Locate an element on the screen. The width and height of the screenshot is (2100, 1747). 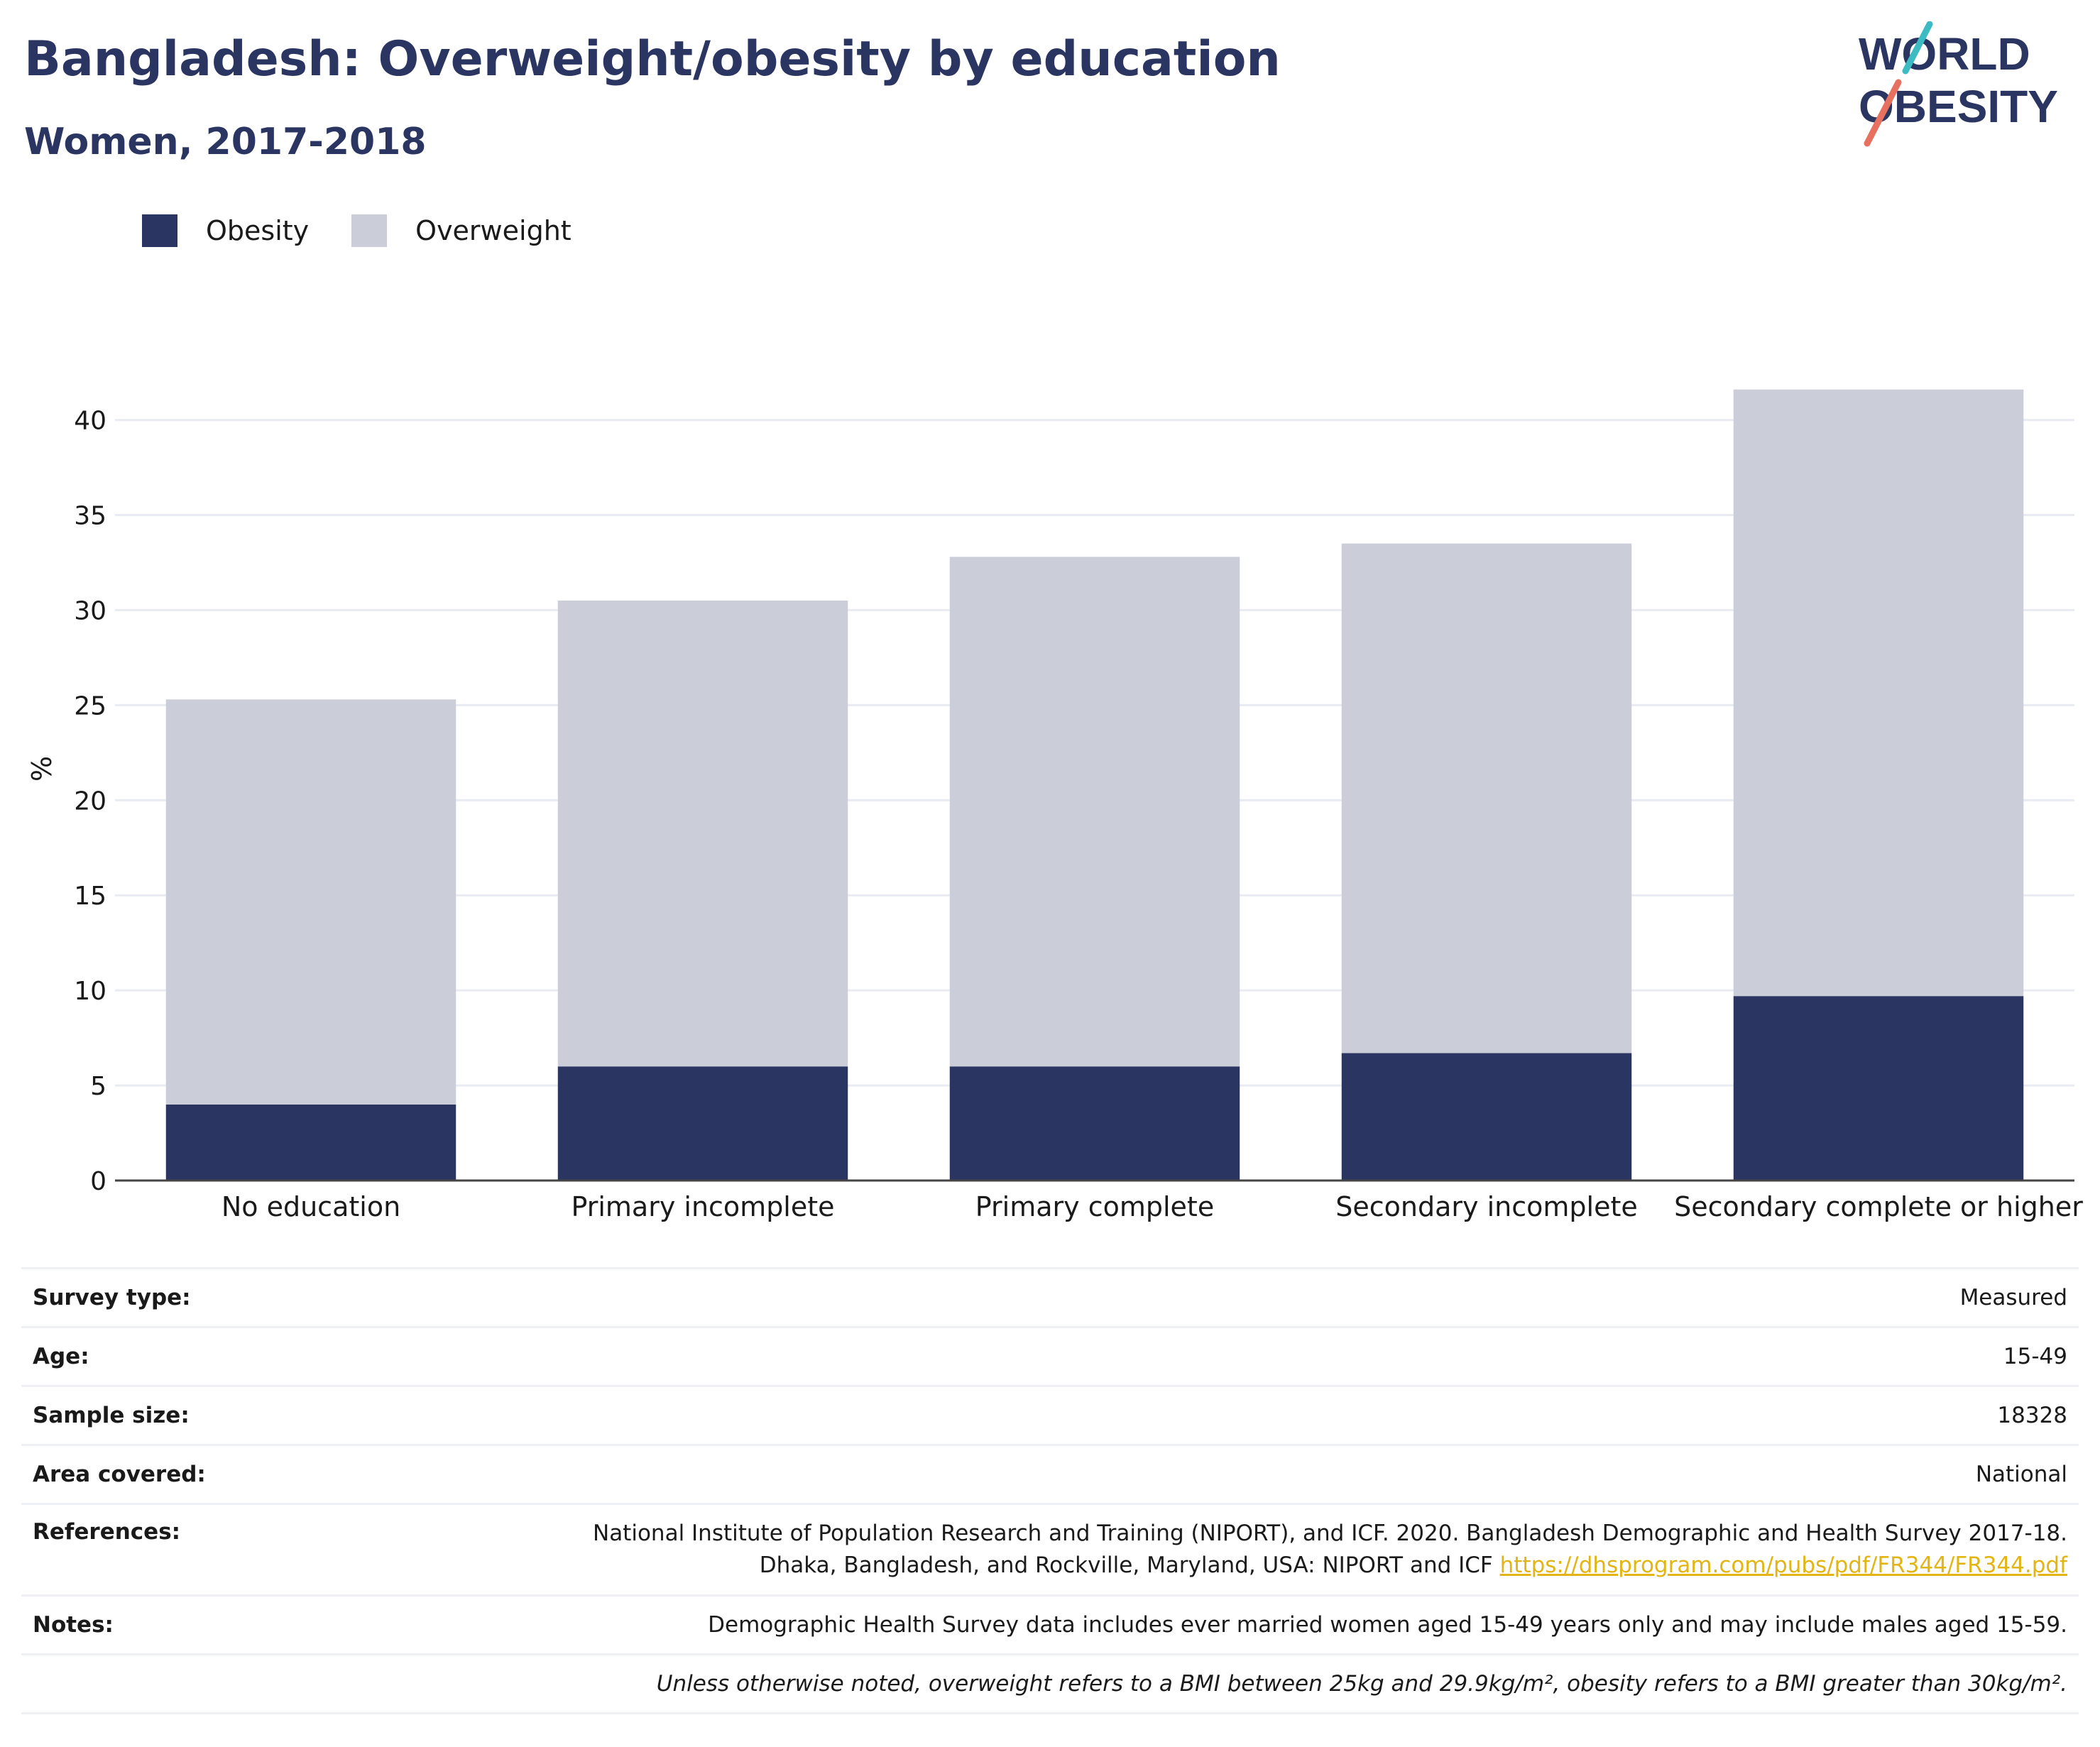
info-value: Measured is located at coordinates (2013, 1297).